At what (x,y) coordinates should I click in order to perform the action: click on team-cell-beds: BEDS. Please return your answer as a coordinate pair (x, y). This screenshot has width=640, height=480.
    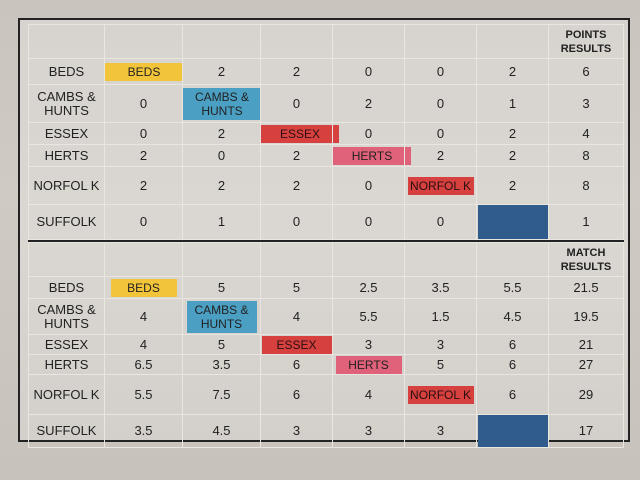
    Looking at the image, I should click on (143, 287).